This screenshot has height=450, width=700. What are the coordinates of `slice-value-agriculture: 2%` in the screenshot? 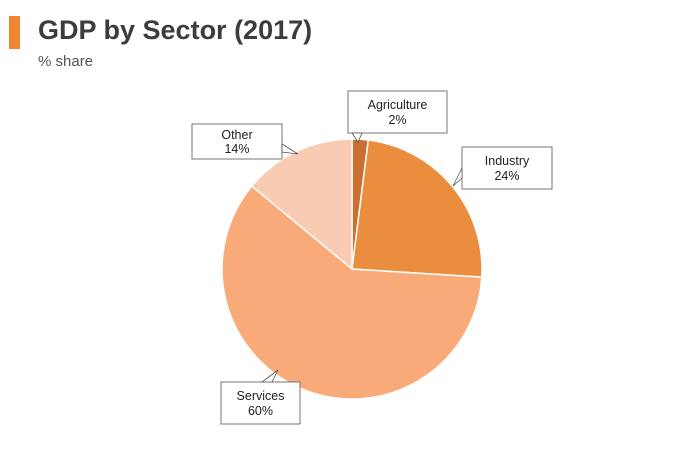 It's located at (397, 120).